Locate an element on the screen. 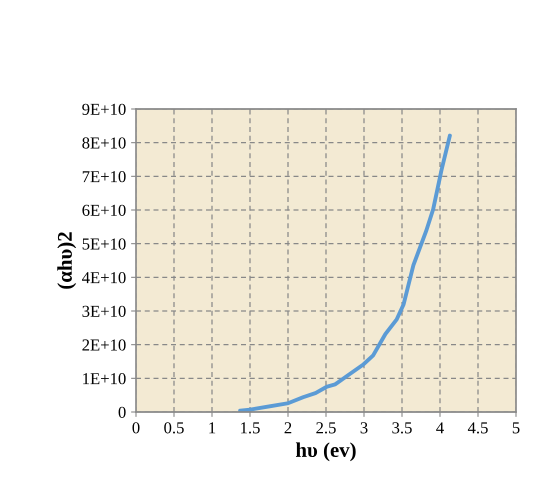 The height and width of the screenshot is (501, 538). y-tick-label: 2E+10 is located at coordinates (104, 345).